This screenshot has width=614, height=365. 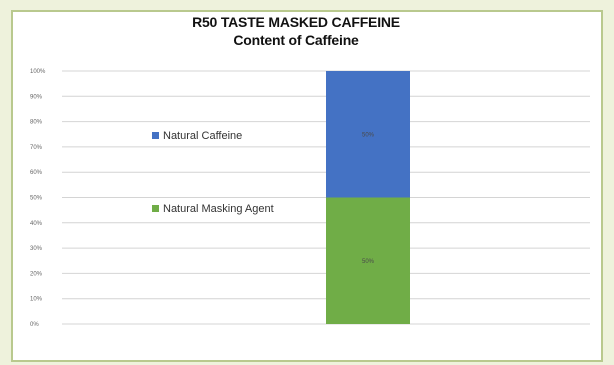 What do you see at coordinates (36, 173) in the screenshot?
I see `y-tick-label: 60%` at bounding box center [36, 173].